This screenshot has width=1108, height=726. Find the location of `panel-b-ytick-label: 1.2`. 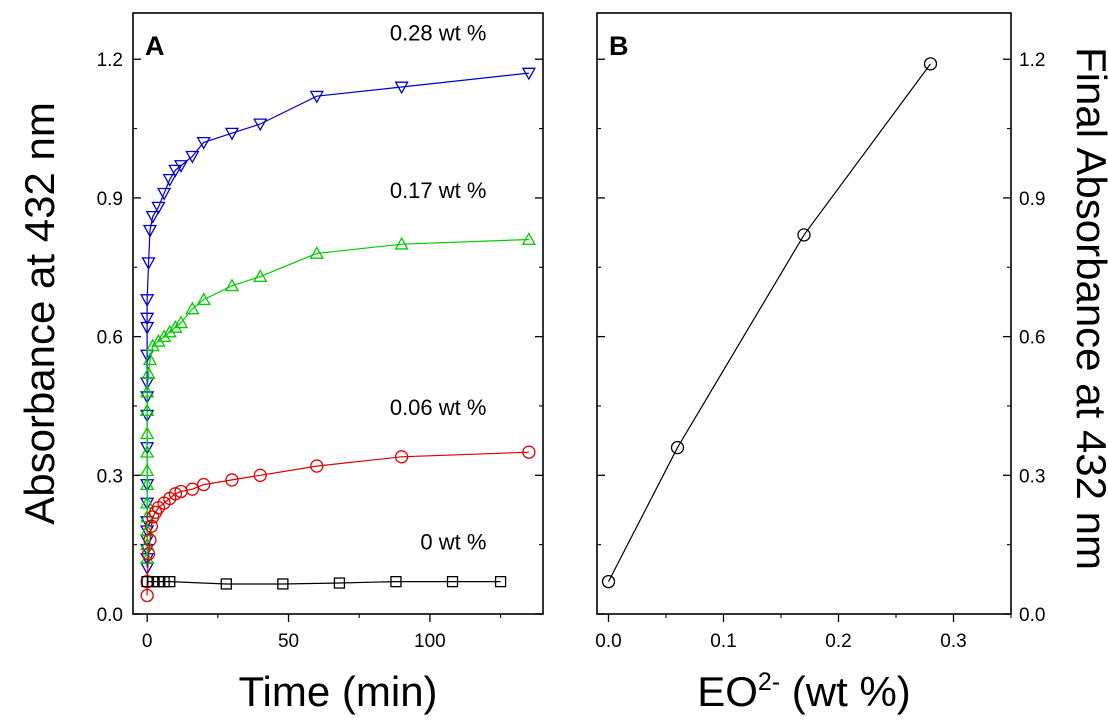

panel-b-ytick-label: 1.2 is located at coordinates (1032, 60).